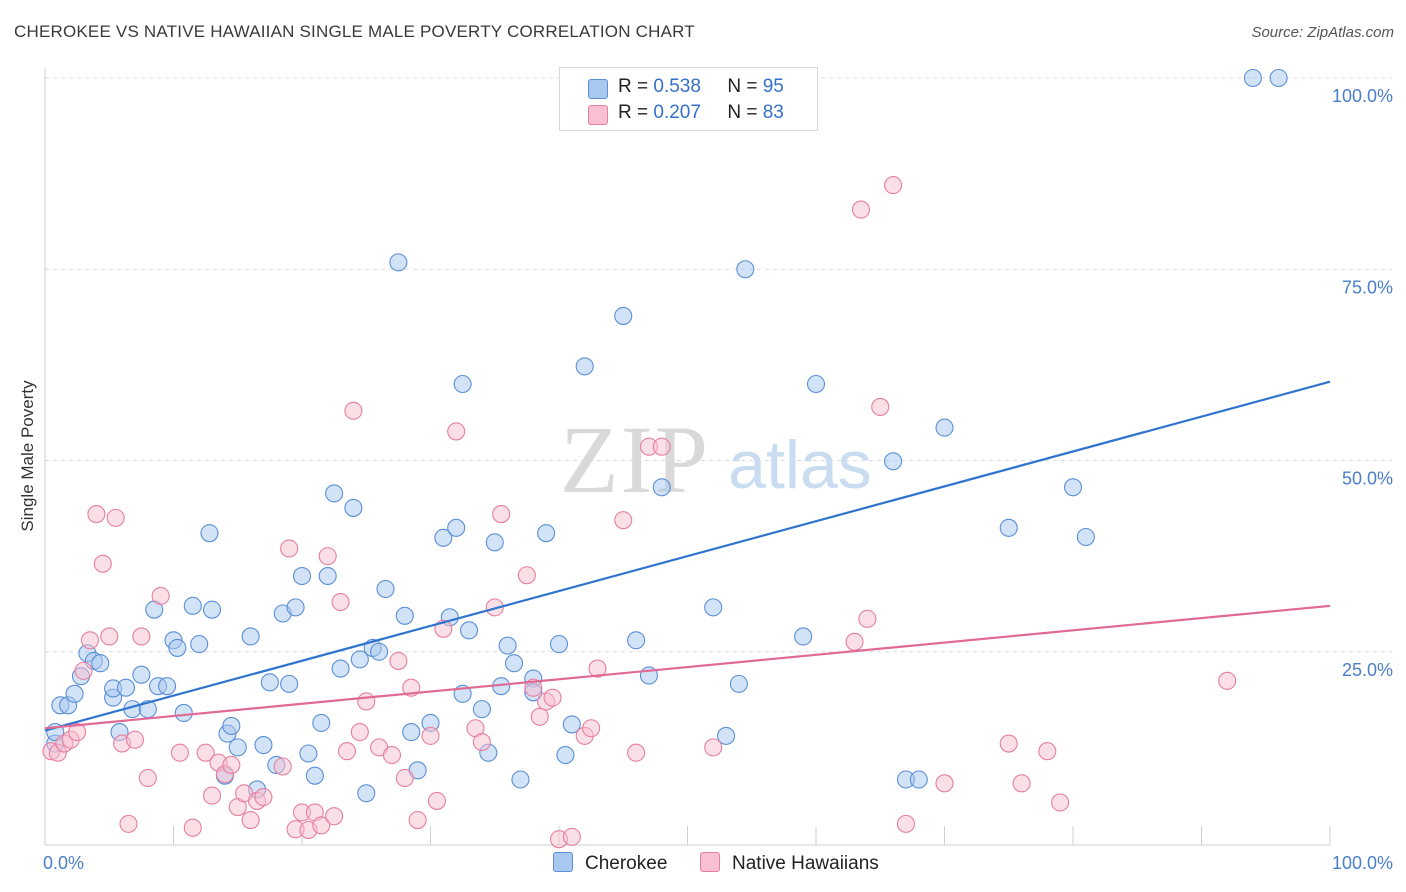  I want to click on legend-n-value: 83, so click(773, 112).